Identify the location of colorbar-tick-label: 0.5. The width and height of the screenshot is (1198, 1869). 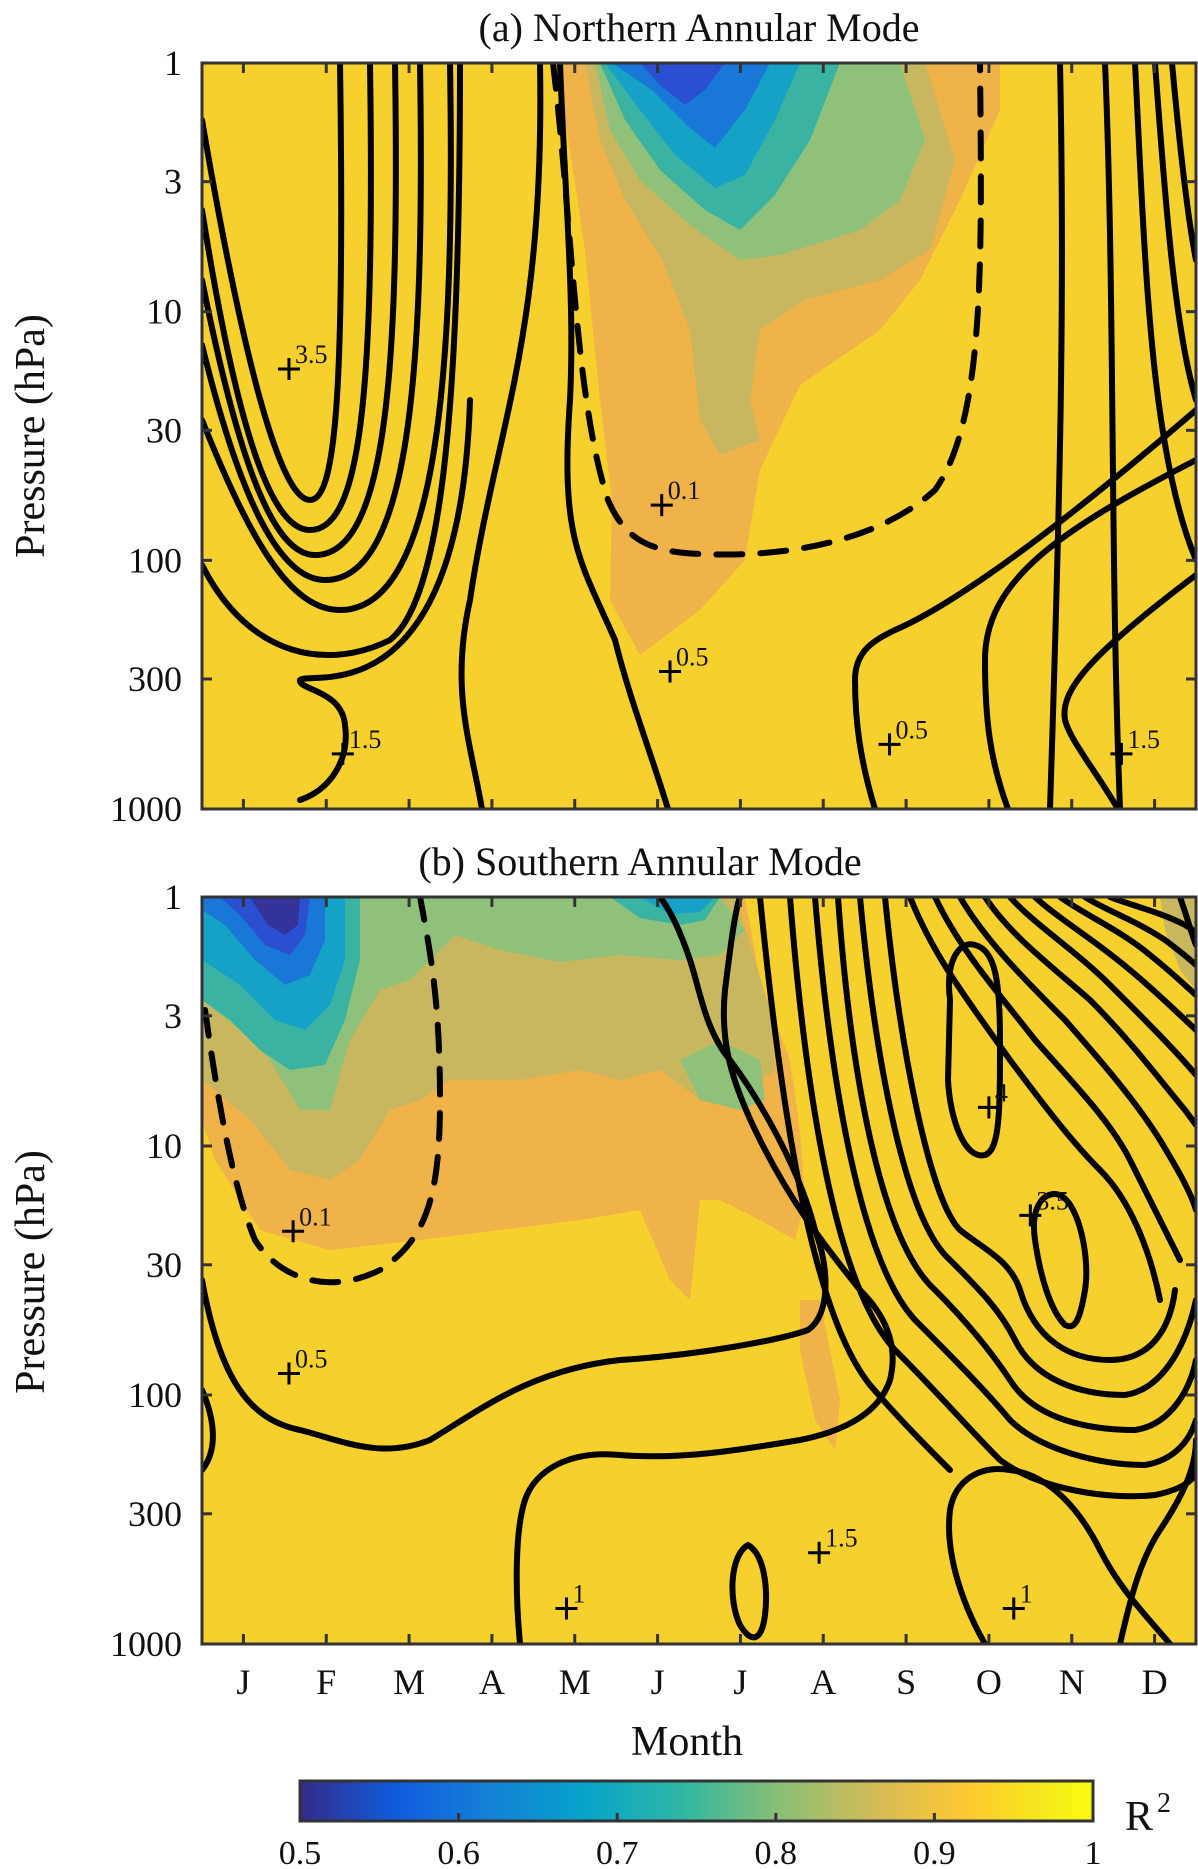
(300, 1852).